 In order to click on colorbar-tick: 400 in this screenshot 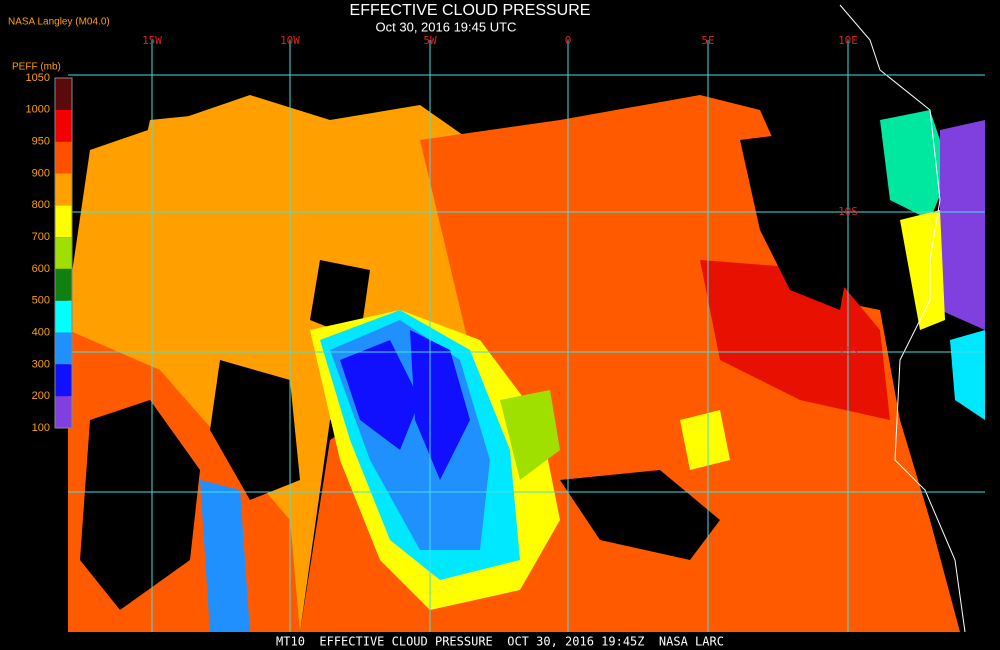, I will do `click(41, 332)`.